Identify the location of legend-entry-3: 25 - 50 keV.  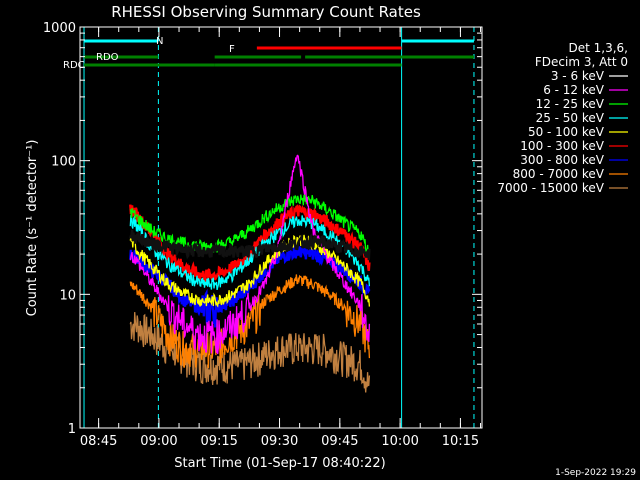
(570, 118).